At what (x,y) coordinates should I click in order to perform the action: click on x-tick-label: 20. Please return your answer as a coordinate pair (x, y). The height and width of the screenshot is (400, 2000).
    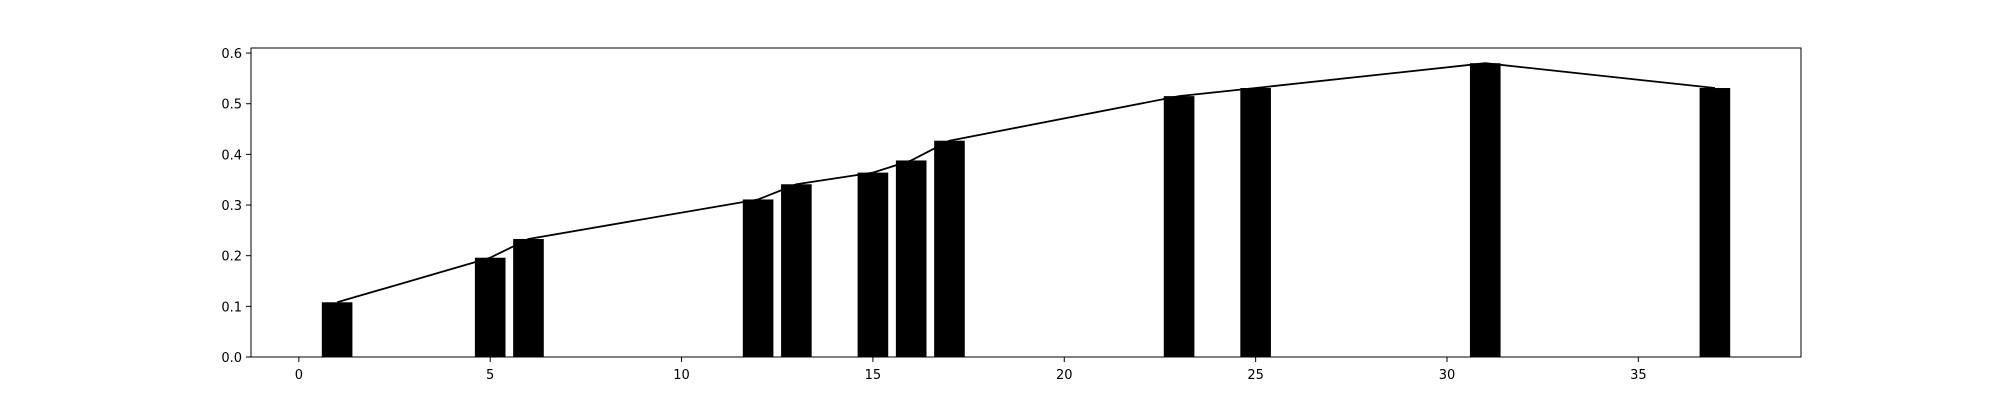
    Looking at the image, I should click on (1064, 375).